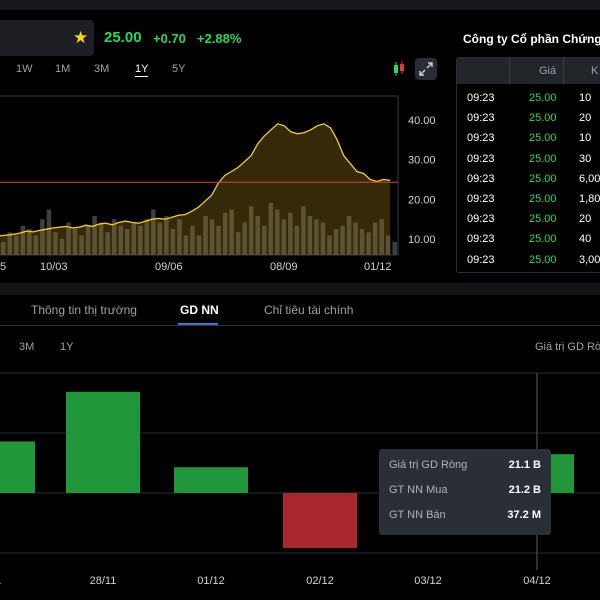  What do you see at coordinates (417, 515) in the screenshot?
I see `tooltip-label: GT NN Bán` at bounding box center [417, 515].